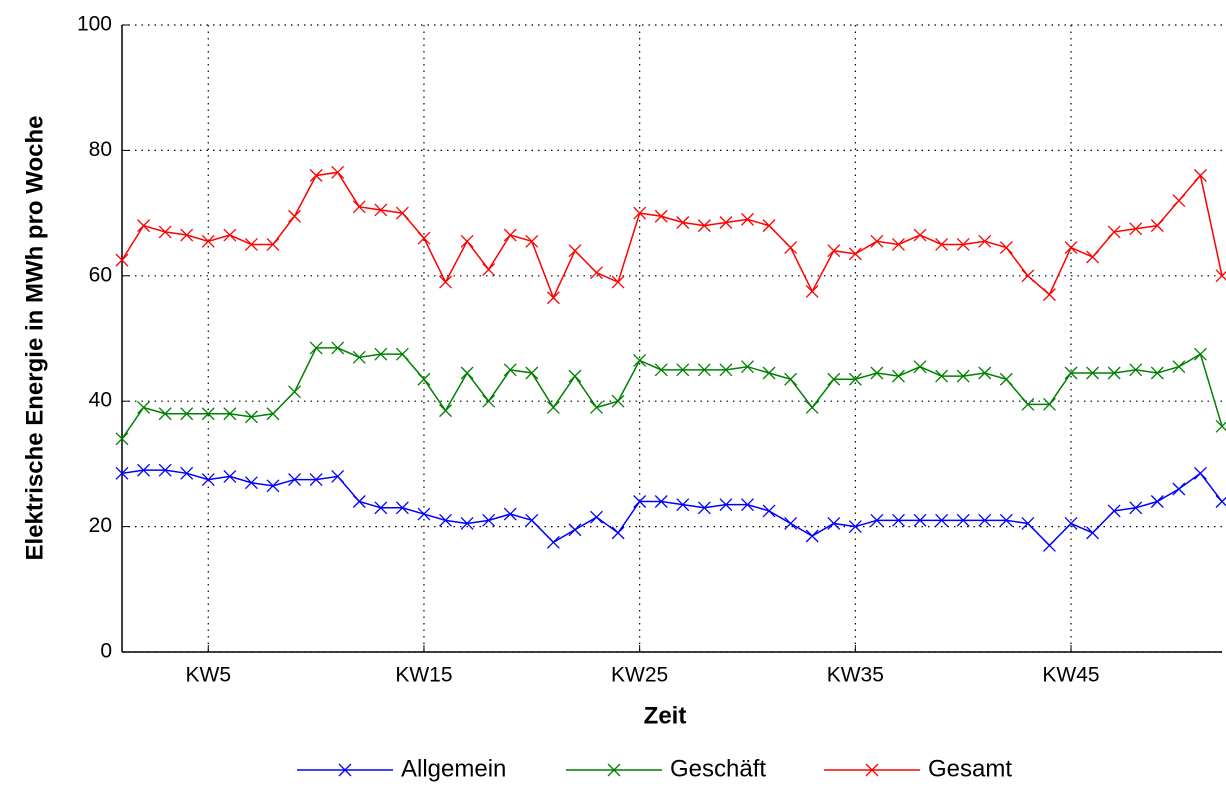 Image resolution: width=1226 pixels, height=786 pixels. I want to click on legend-label: Geschäft, so click(718, 768).